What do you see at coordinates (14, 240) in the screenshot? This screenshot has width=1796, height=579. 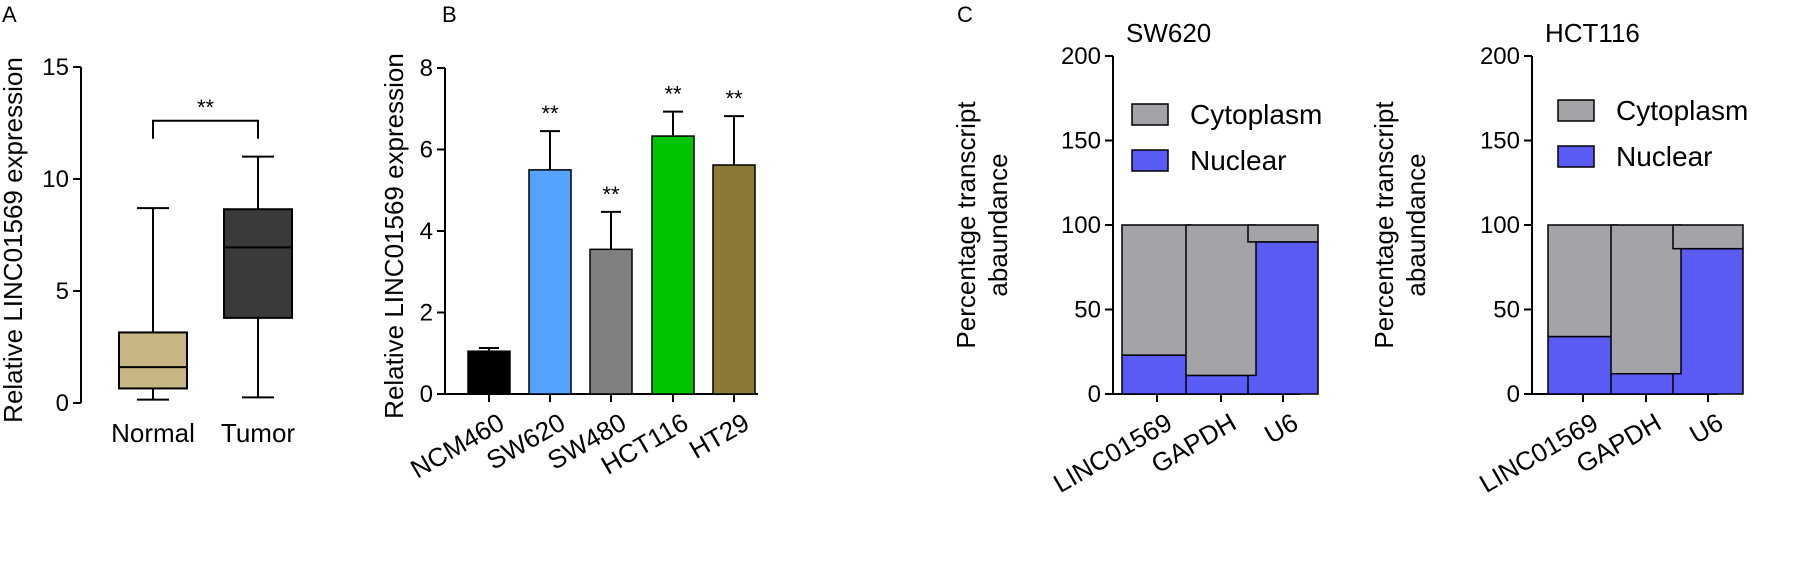 I see `panel-a-y-axis-label: Relative LINC01569 expression` at bounding box center [14, 240].